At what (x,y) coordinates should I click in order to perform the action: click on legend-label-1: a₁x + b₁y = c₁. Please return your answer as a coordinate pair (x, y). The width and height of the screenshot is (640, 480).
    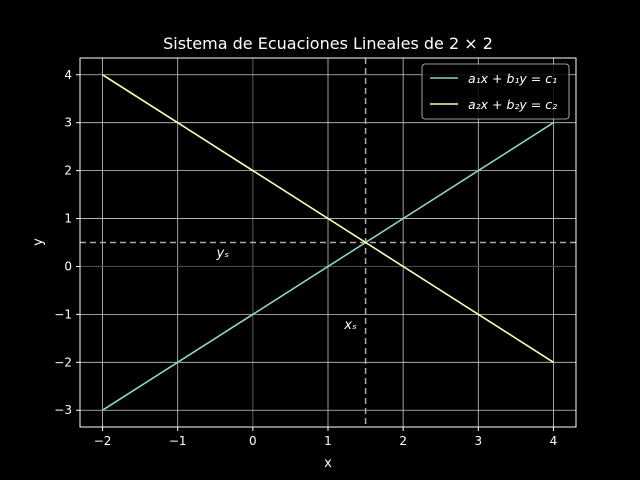
    Looking at the image, I should click on (512, 78).